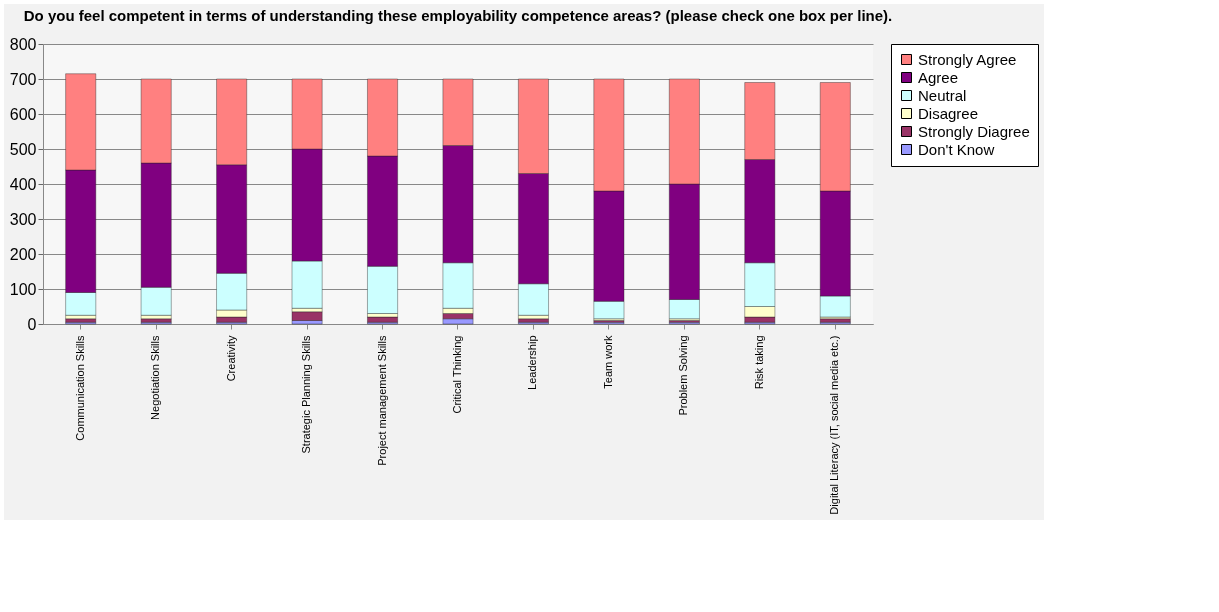  Describe the element at coordinates (758, 362) in the screenshot. I see `x-tick-label: Risk taking` at that location.